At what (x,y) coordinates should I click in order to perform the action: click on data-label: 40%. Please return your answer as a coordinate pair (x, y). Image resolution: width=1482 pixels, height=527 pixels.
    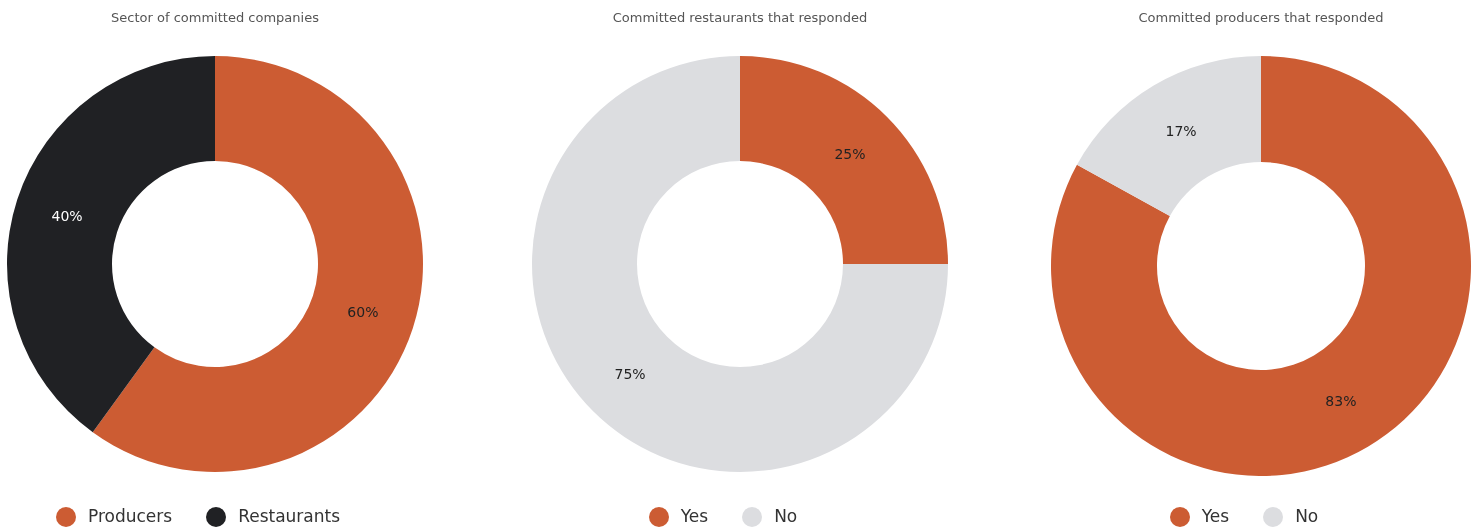
    Looking at the image, I should click on (67, 215).